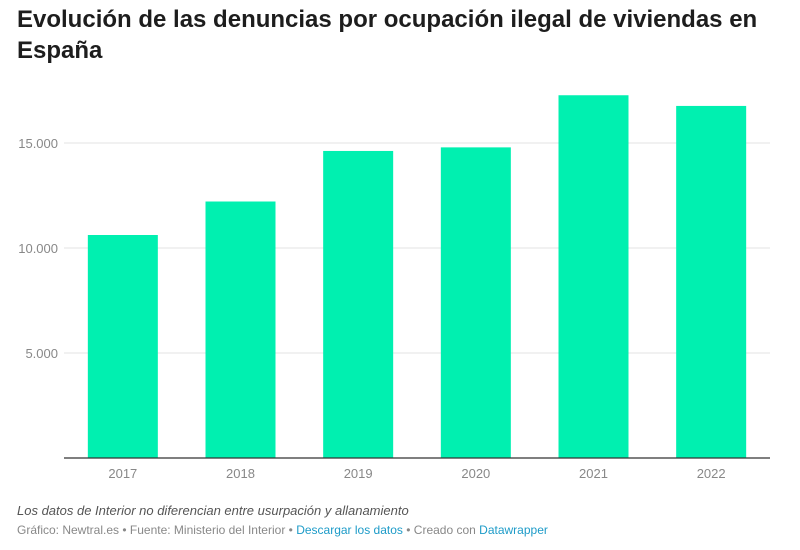 This screenshot has width=800, height=550. I want to click on bar-2019, so click(358, 304).